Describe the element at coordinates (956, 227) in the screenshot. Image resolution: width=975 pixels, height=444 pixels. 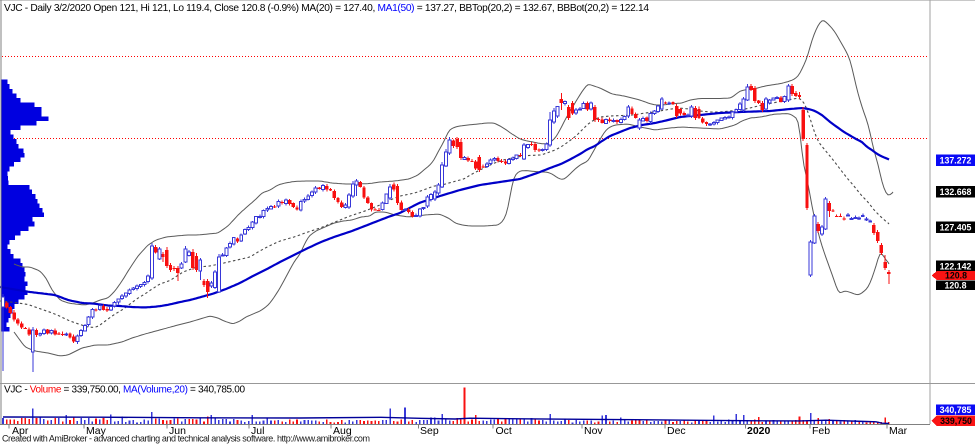
I see `svg-text: 127.405` at that location.